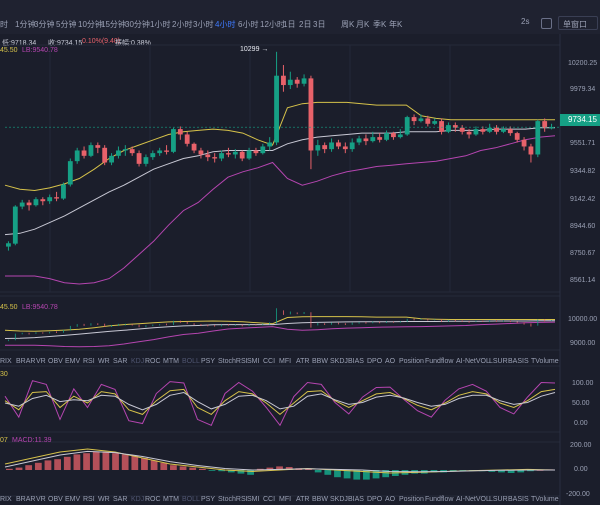  I want to click on timeframe-11: 6小时, so click(248, 24).